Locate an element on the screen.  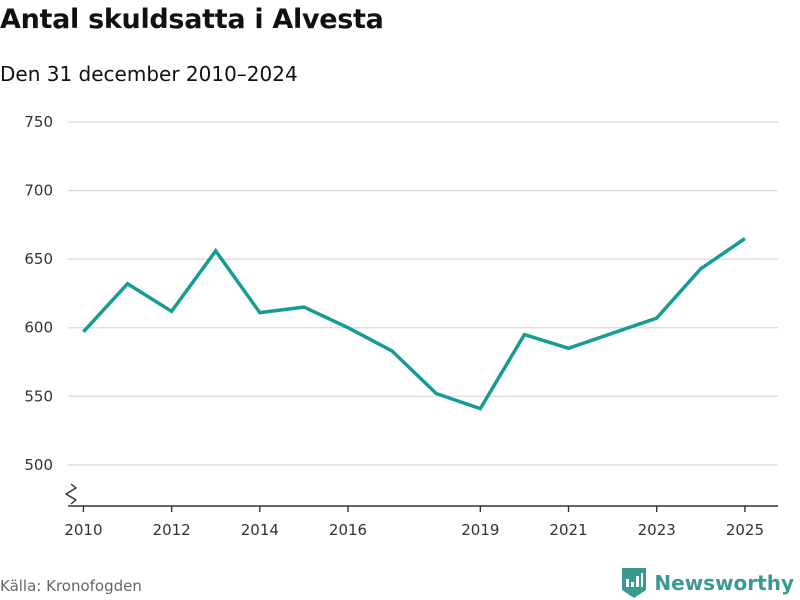
brand: Newsworthy is located at coordinates (708, 583).